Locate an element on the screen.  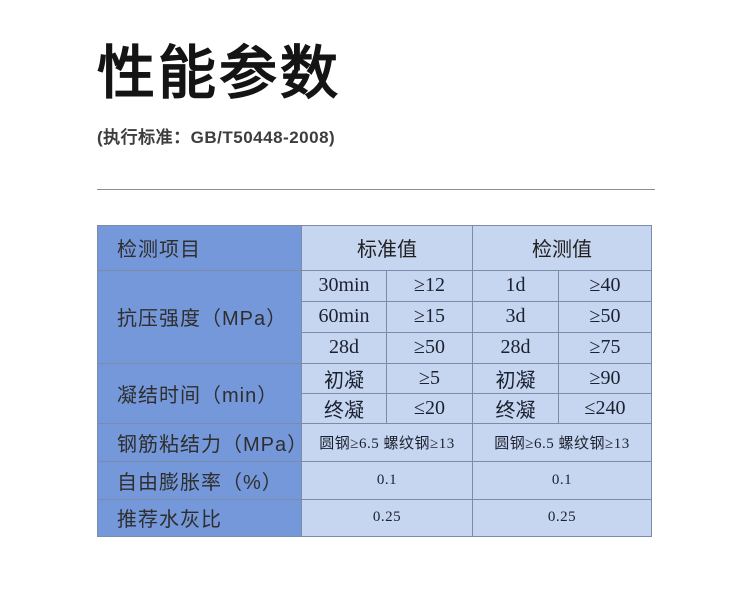
table-row-rebar-bond: 钢筋粘结力（MPa） 圆钢≥6.5 螺纹钢≥13 圆钢≥6.5 螺纹钢≥13 is located at coordinates (374, 442).